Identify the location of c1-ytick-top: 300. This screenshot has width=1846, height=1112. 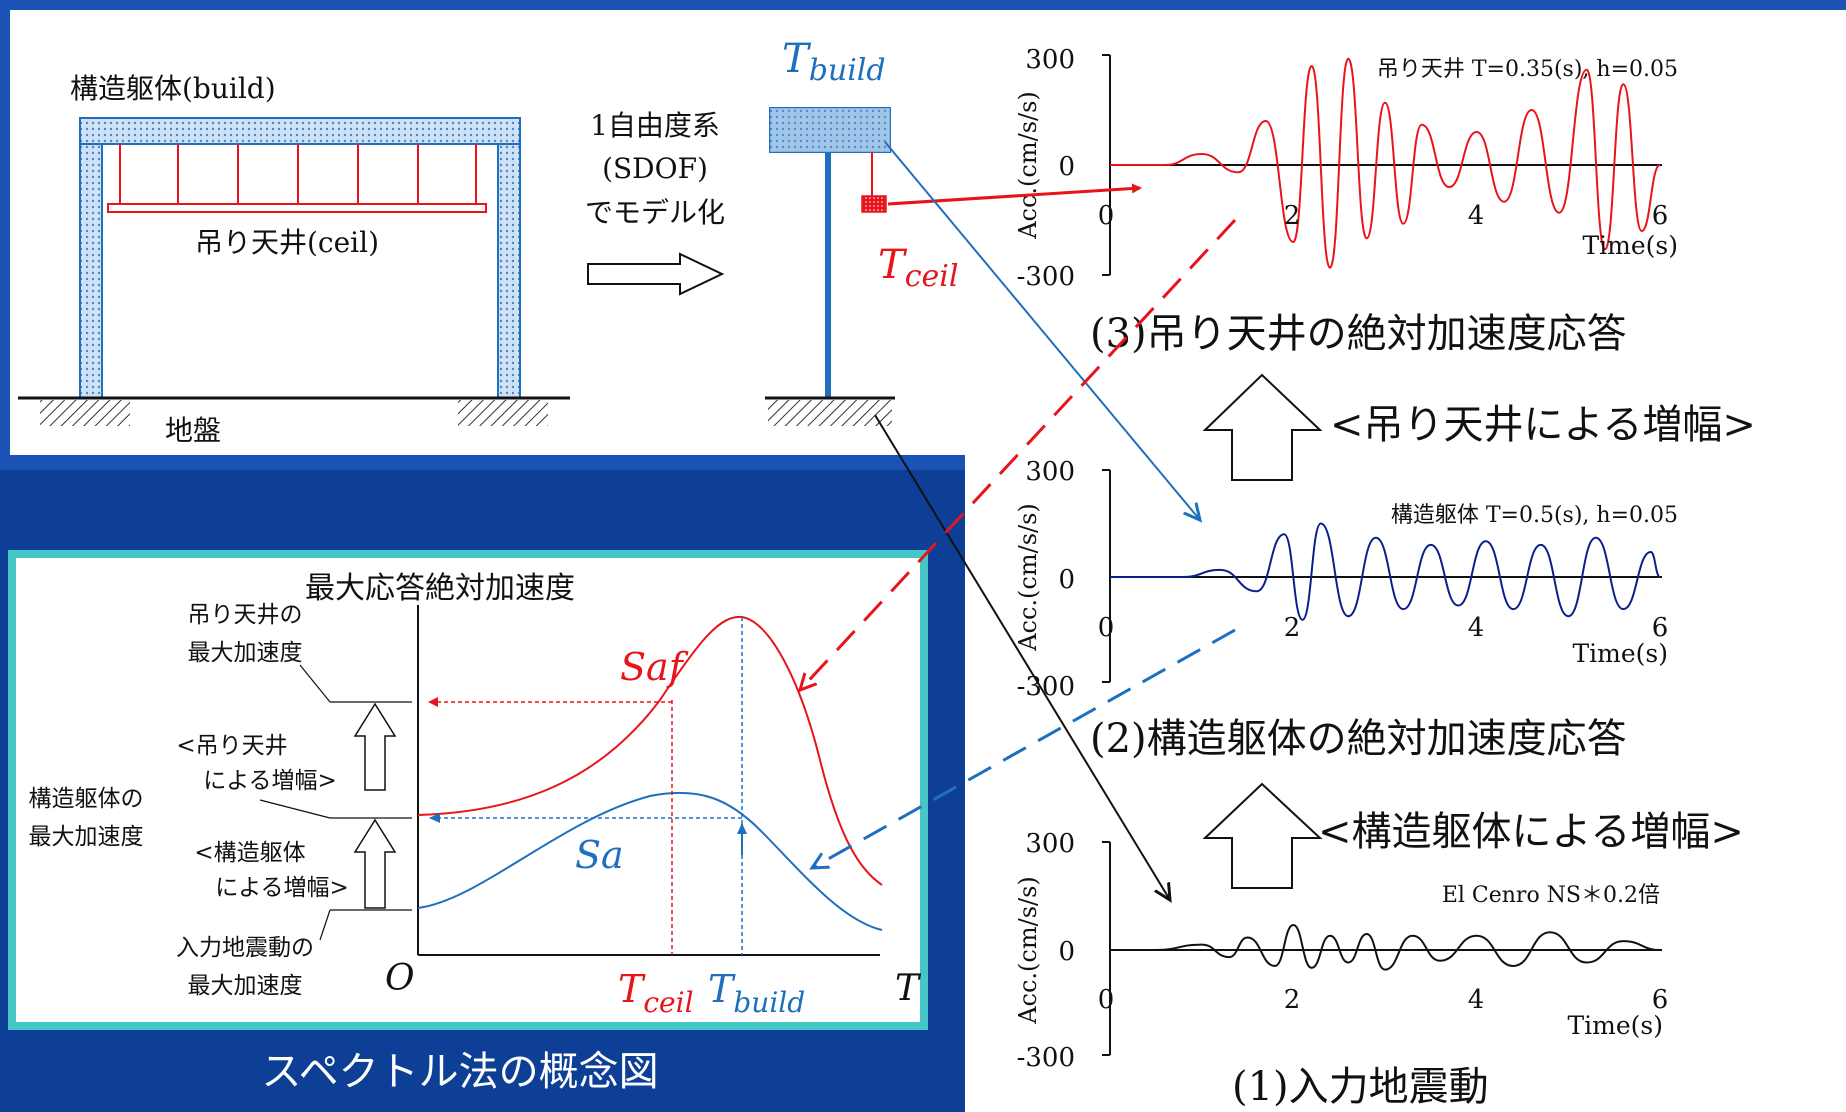
(1050, 844).